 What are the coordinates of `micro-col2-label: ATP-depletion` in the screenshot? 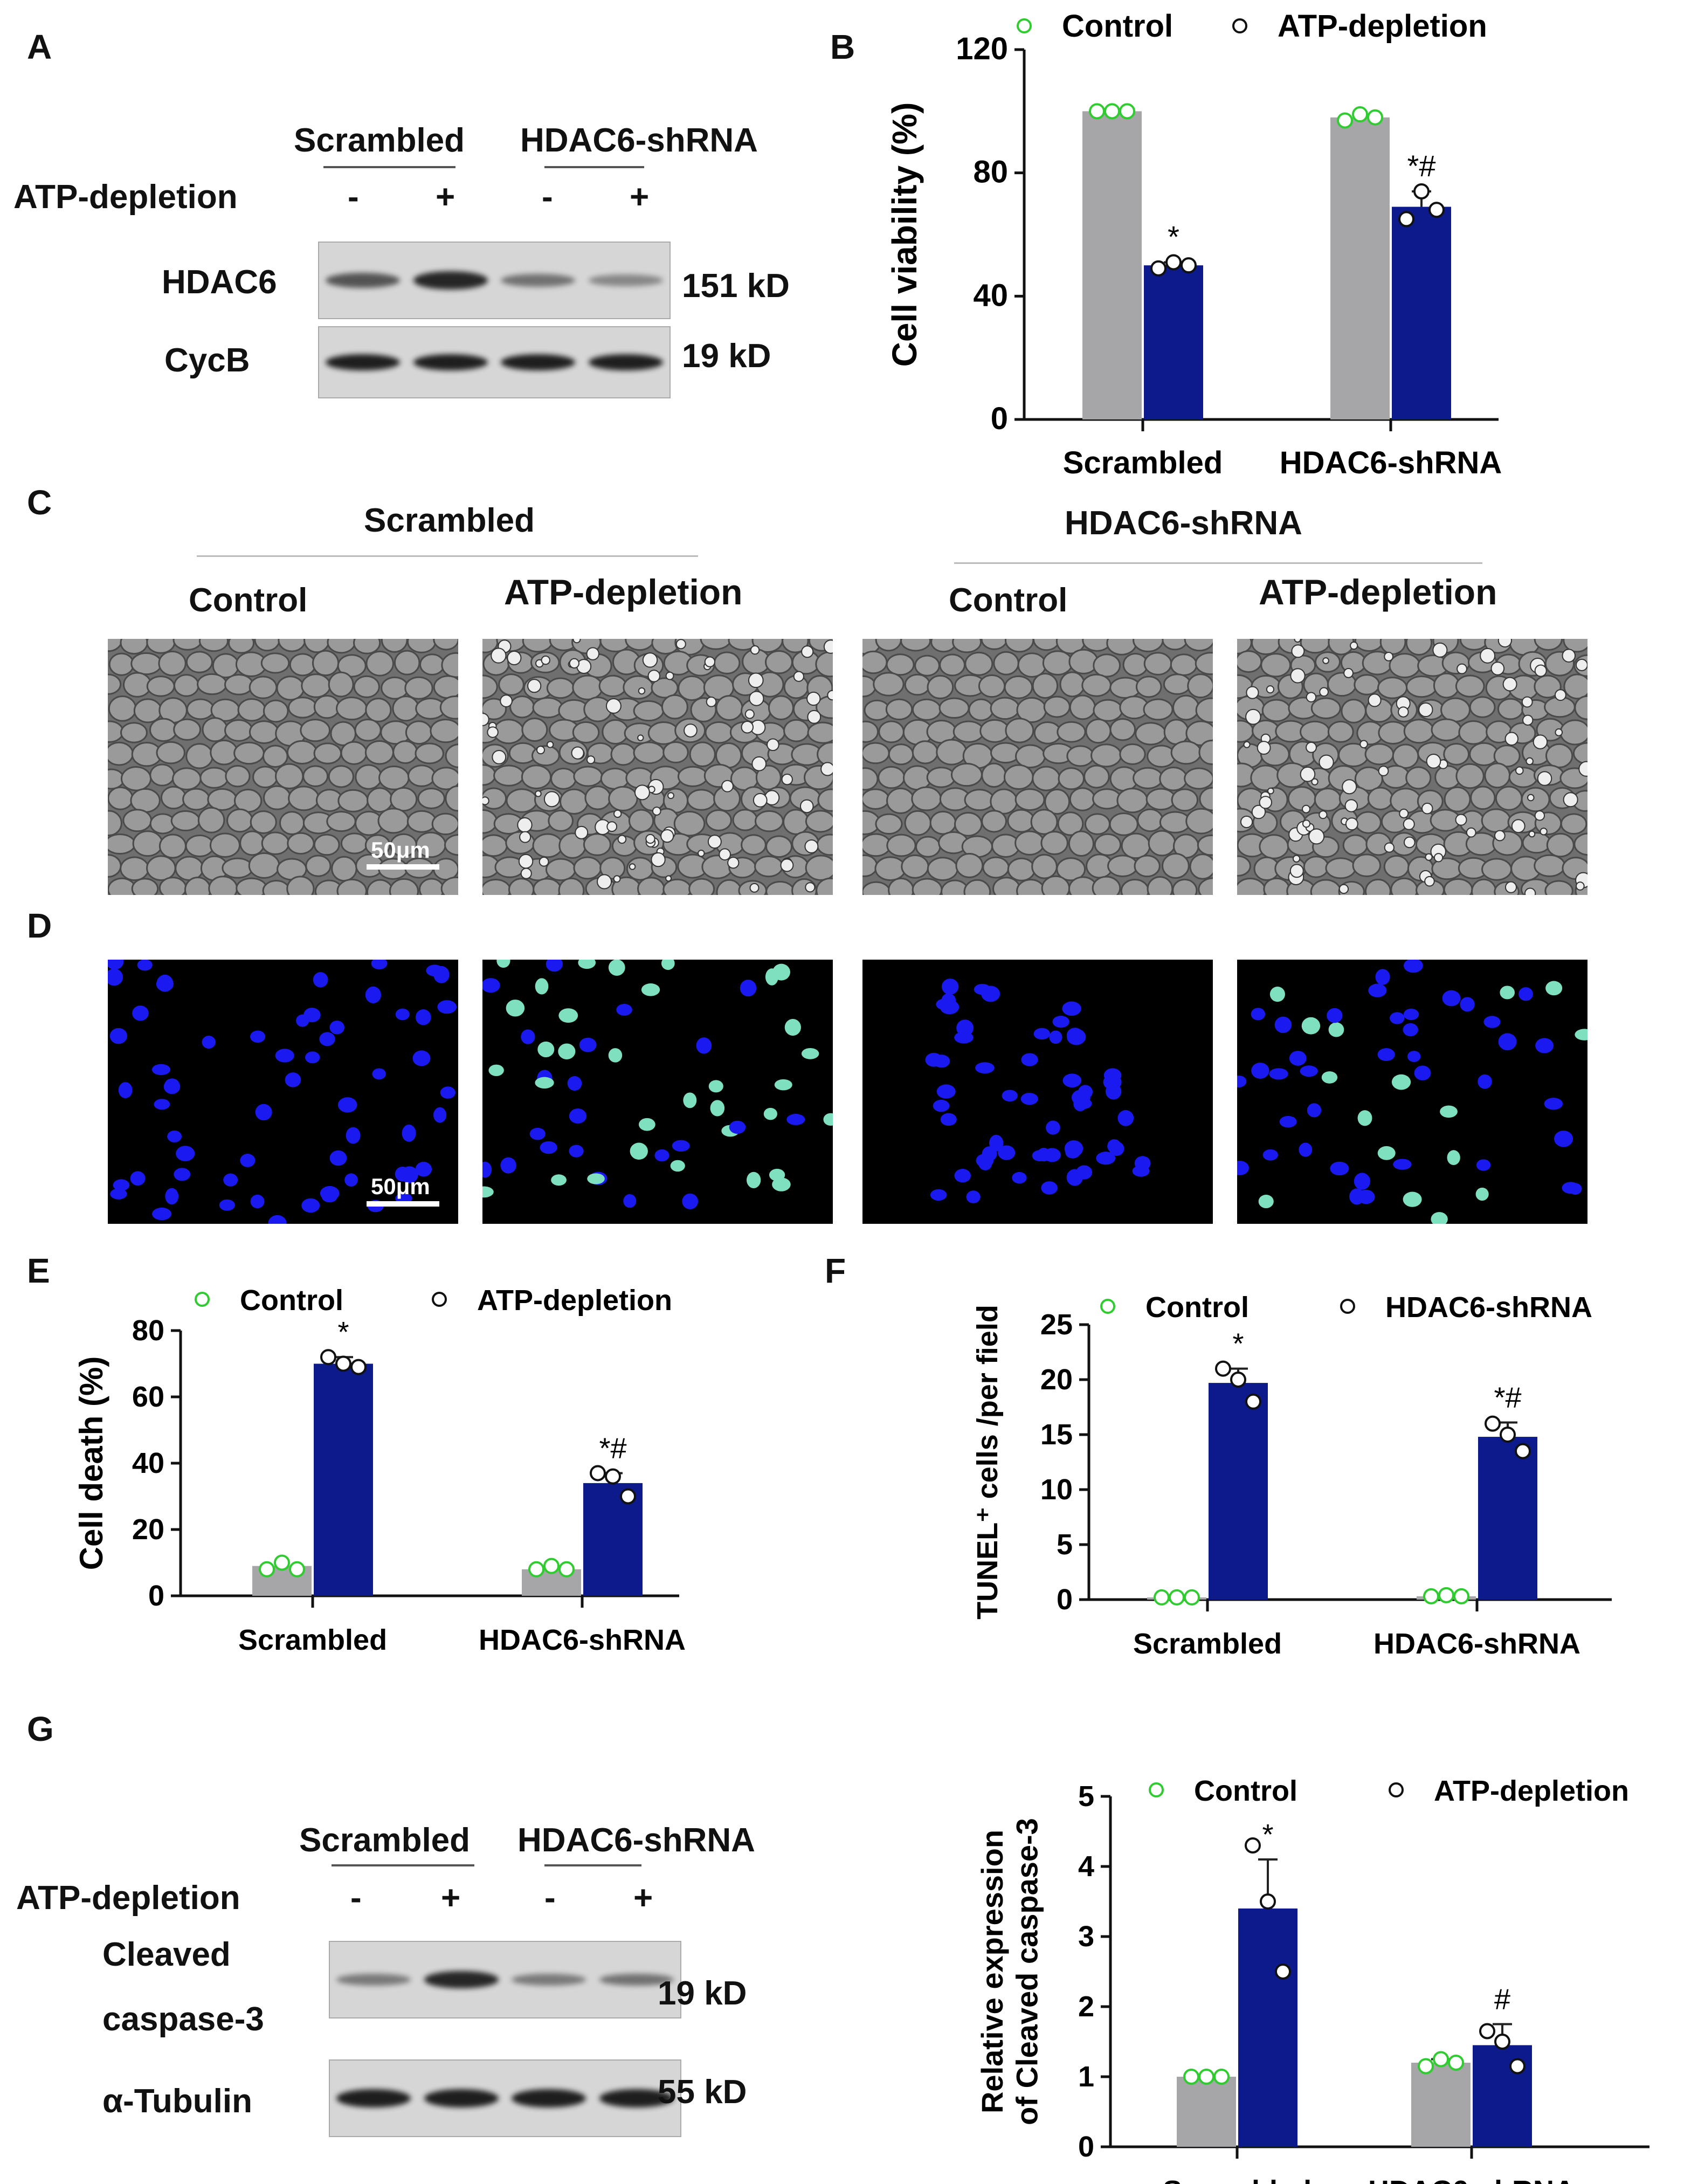 It's located at (623, 592).